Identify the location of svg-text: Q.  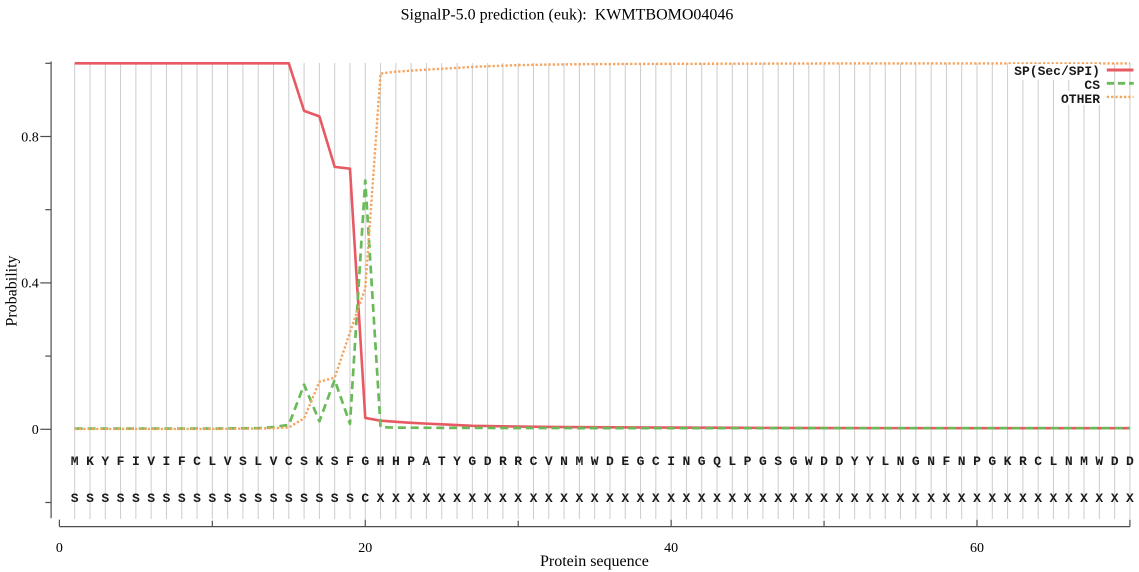
(717, 461).